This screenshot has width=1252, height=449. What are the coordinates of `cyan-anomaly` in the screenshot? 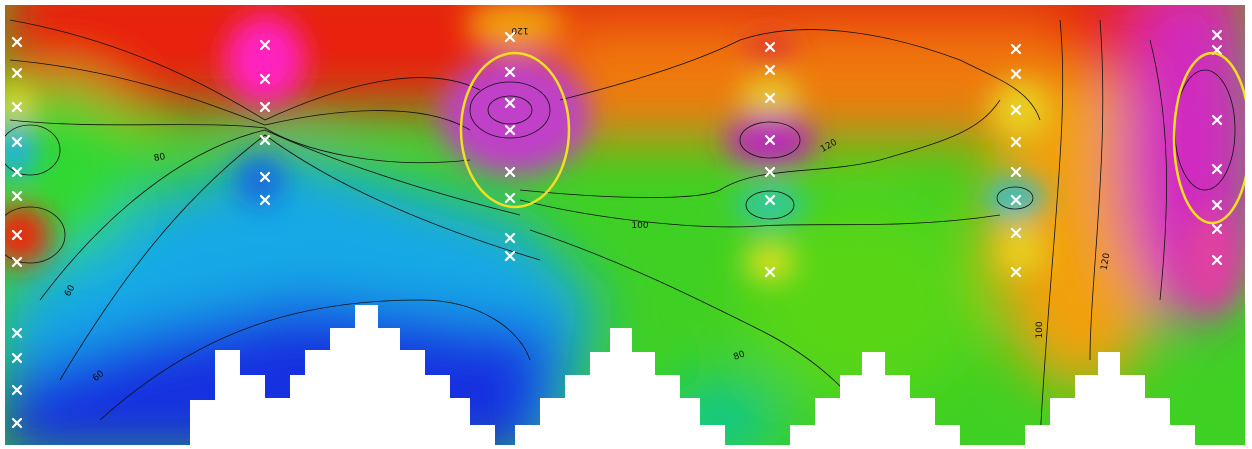 It's located at (20, 150).